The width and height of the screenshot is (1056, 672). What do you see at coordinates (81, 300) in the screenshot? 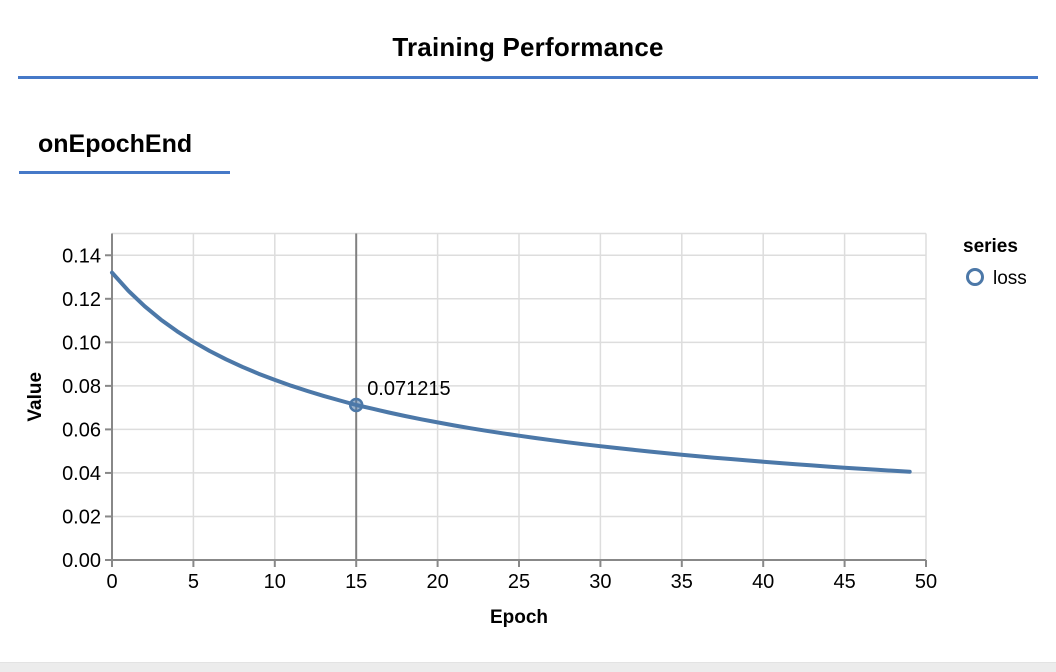
I see `y-tick-label-0.12: 0.12` at bounding box center [81, 300].